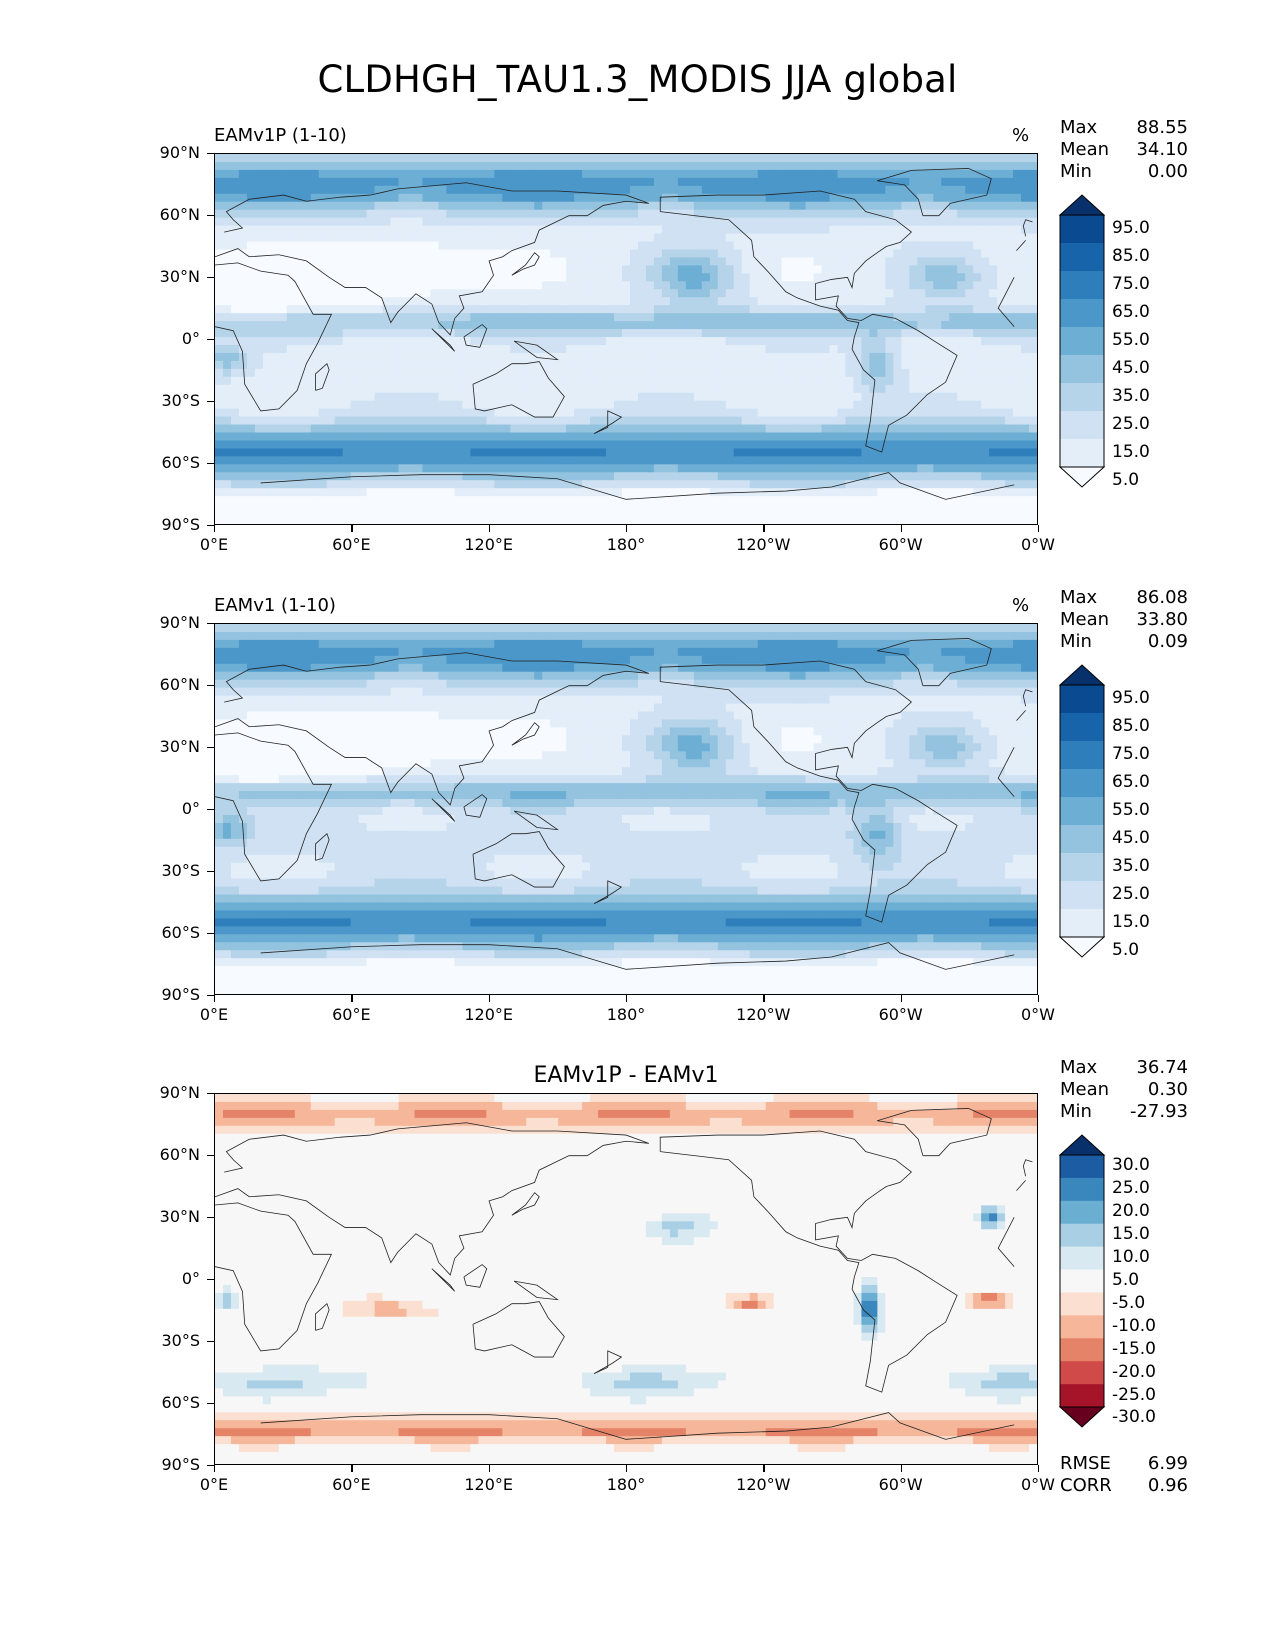 The width and height of the screenshot is (1275, 1650). Describe the element at coordinates (1162, 127) in the screenshot. I see `stat-value: 88.55` at that location.